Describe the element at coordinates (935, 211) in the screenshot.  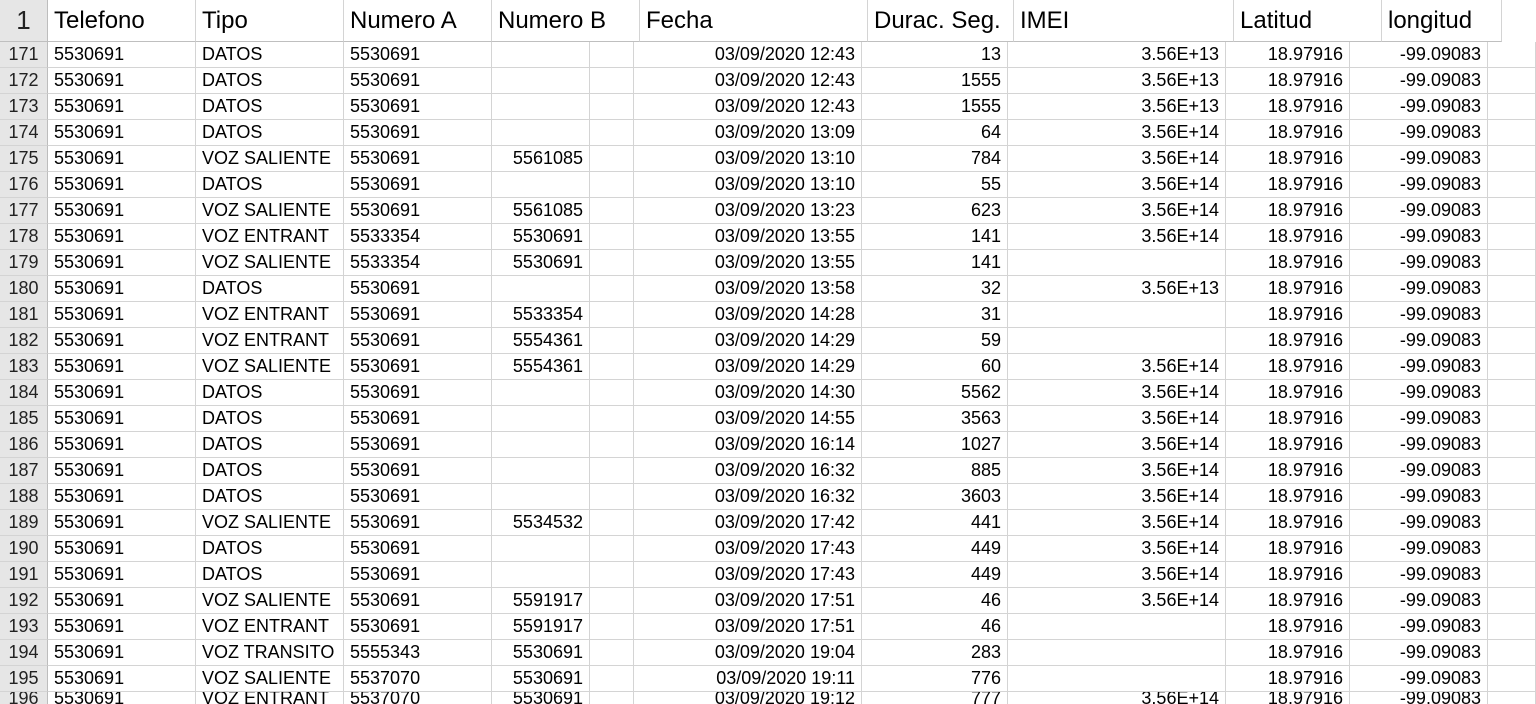
I see `cell-duracion: 623` at that location.